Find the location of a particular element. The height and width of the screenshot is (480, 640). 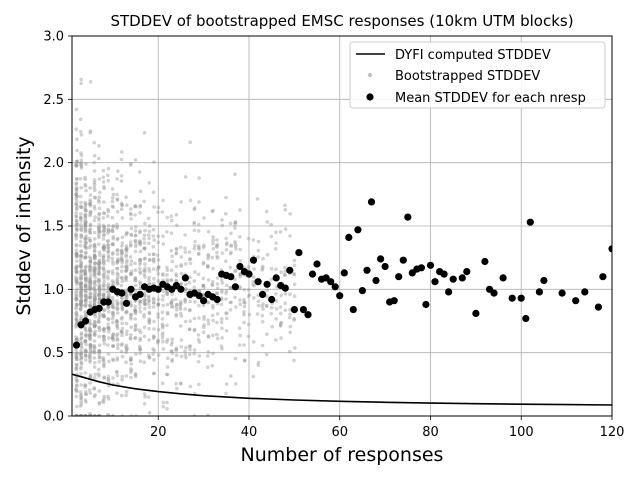

y-tick-label: 0.0 is located at coordinates (53, 417).